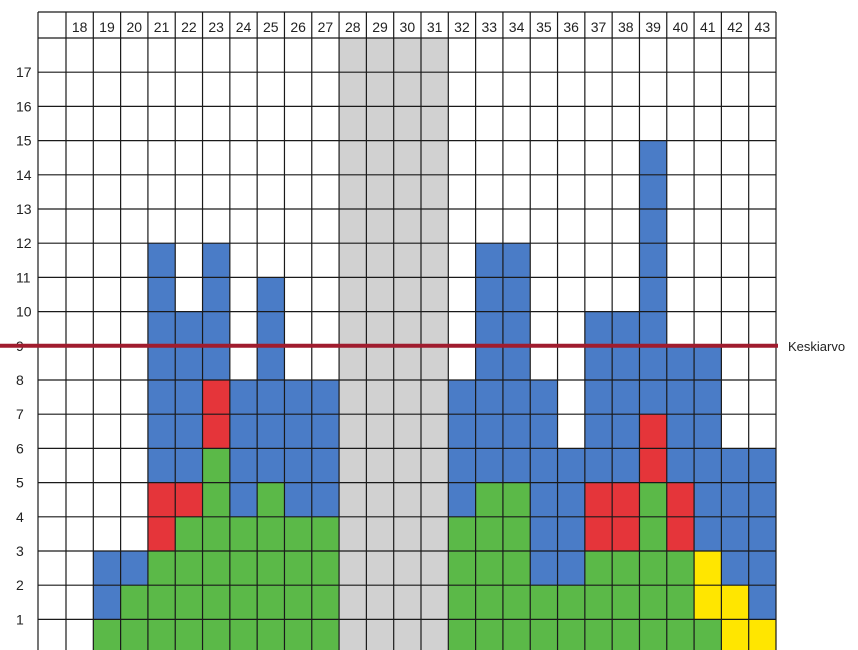  I want to click on average-line-label: Keskiarvo, so click(816, 346).